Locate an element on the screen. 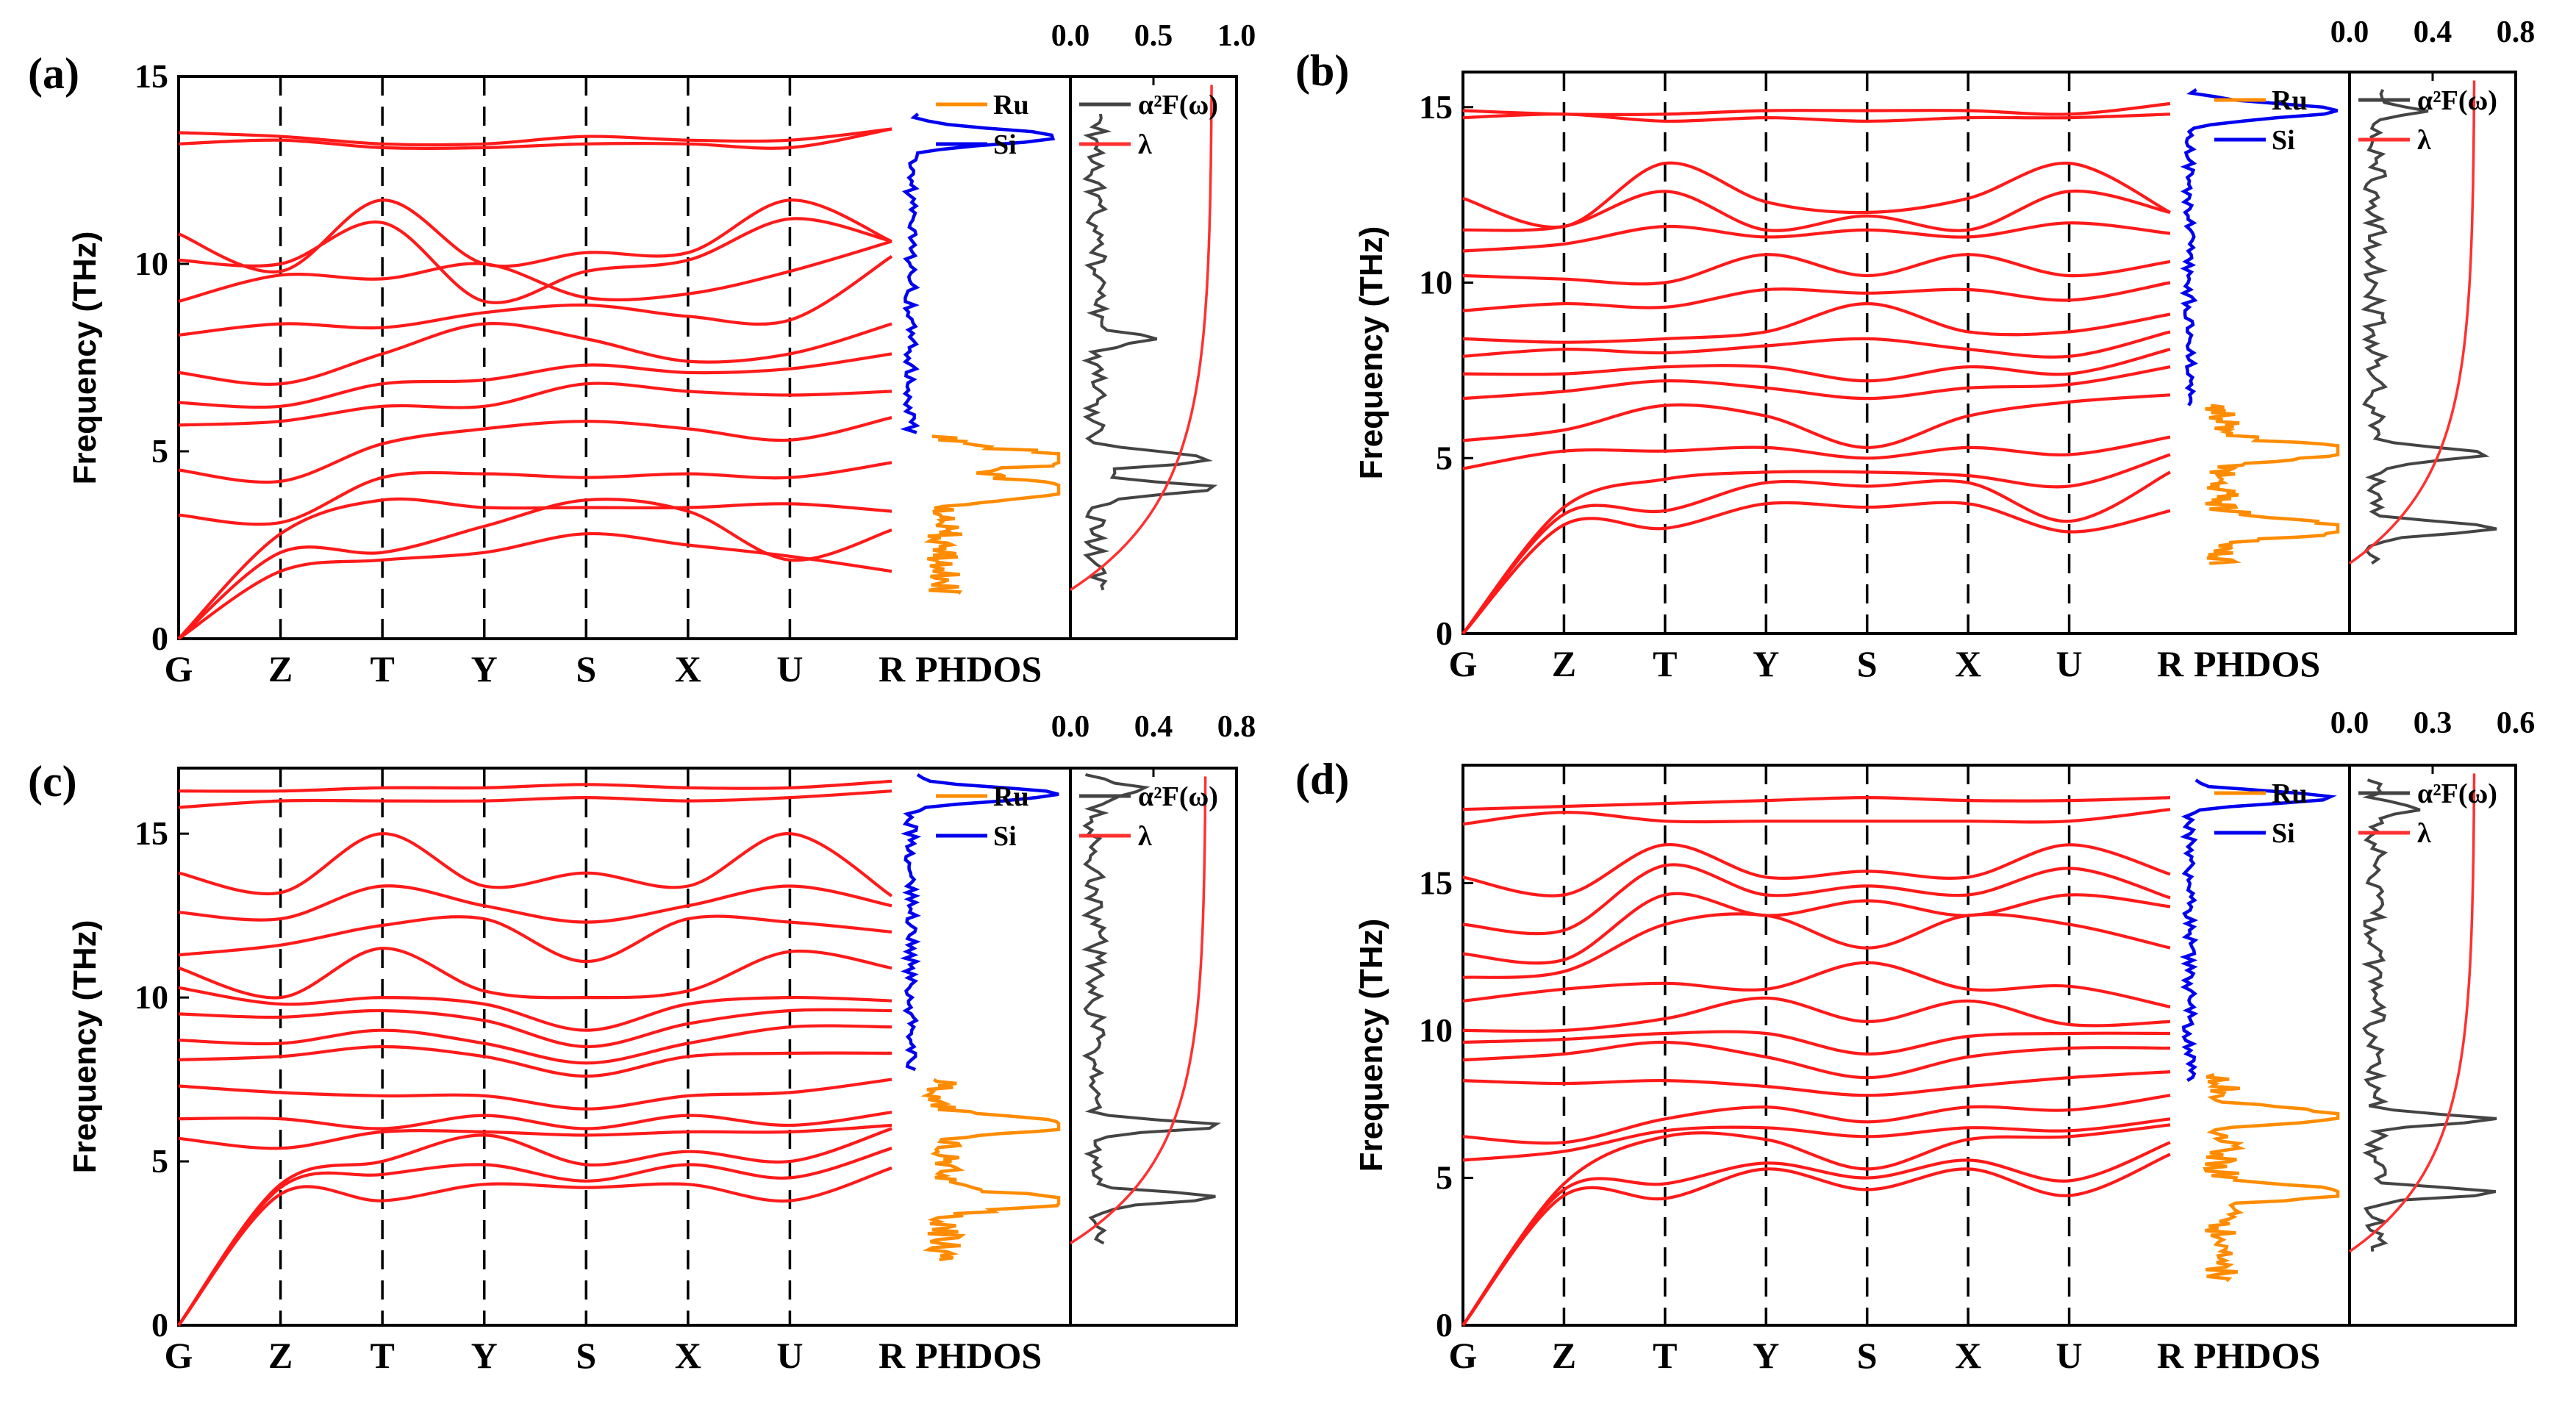  kpoint-label-Z: Z is located at coordinates (280, 1355).